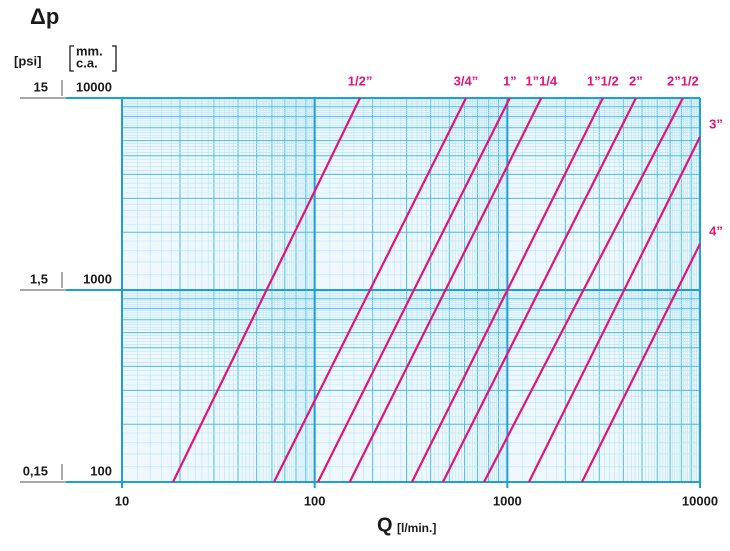 The image size is (730, 551). Describe the element at coordinates (510, 80) in the screenshot. I see `series-label: 1”` at that location.